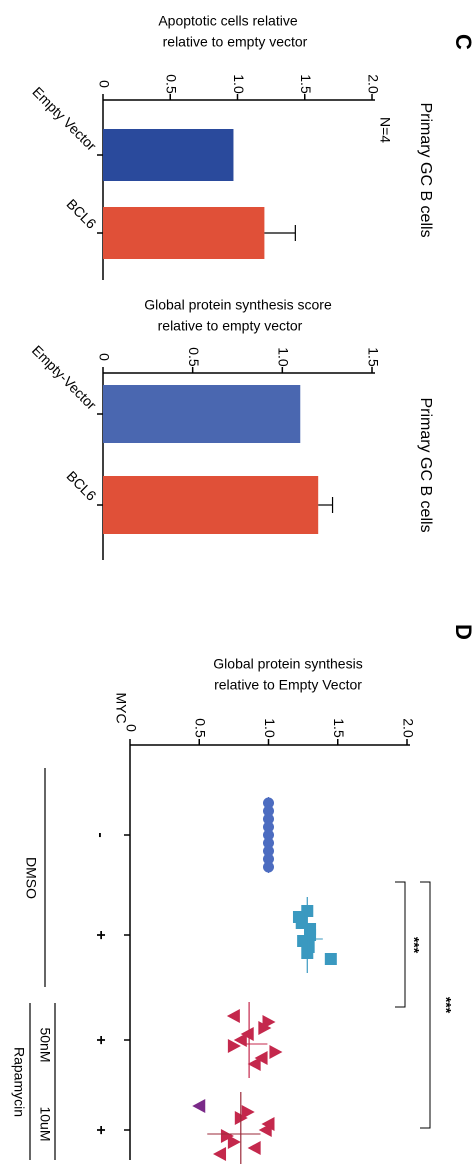 The width and height of the screenshot is (476, 1164). I want to click on chart2-title: Primary GC B cells, so click(425, 464).